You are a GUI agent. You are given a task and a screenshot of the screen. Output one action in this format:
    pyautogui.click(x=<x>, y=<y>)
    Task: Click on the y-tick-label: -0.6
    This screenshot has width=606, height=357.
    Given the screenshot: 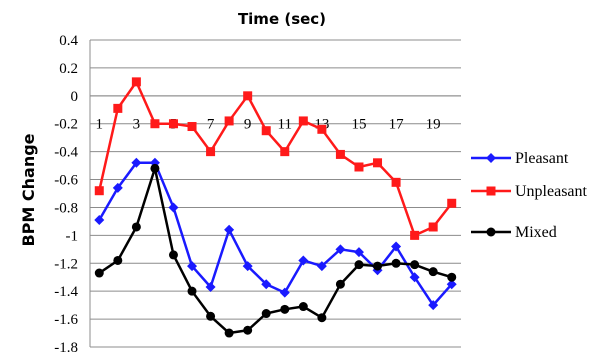 What is the action you would take?
    pyautogui.click(x=66, y=181)
    